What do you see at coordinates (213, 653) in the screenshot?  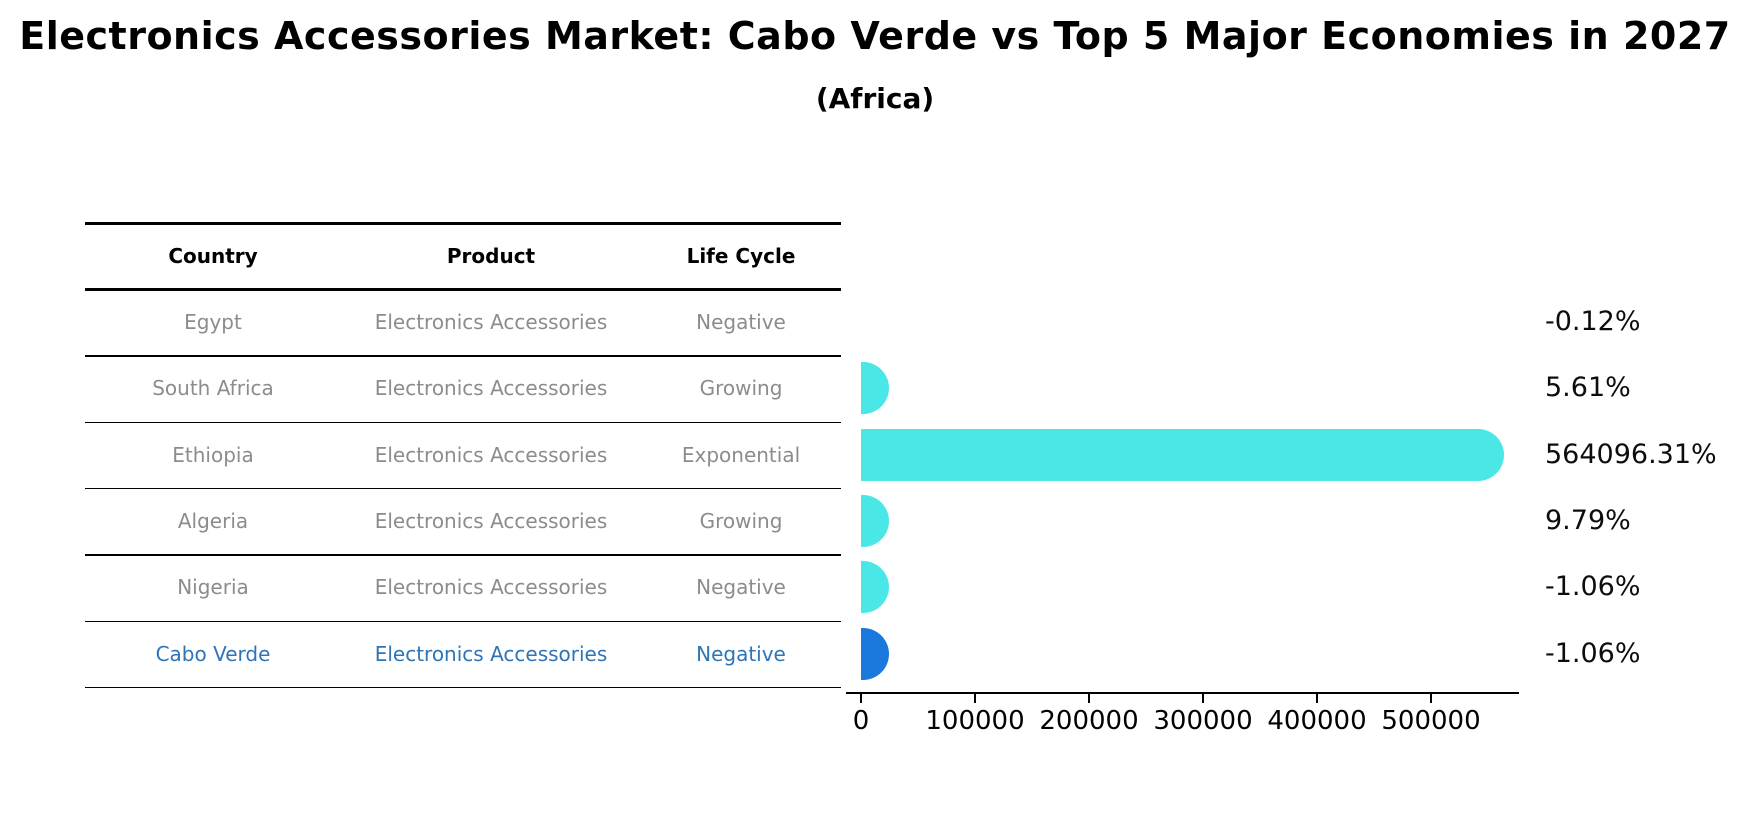 I see `table-cell-country: Cabo Verde` at bounding box center [213, 653].